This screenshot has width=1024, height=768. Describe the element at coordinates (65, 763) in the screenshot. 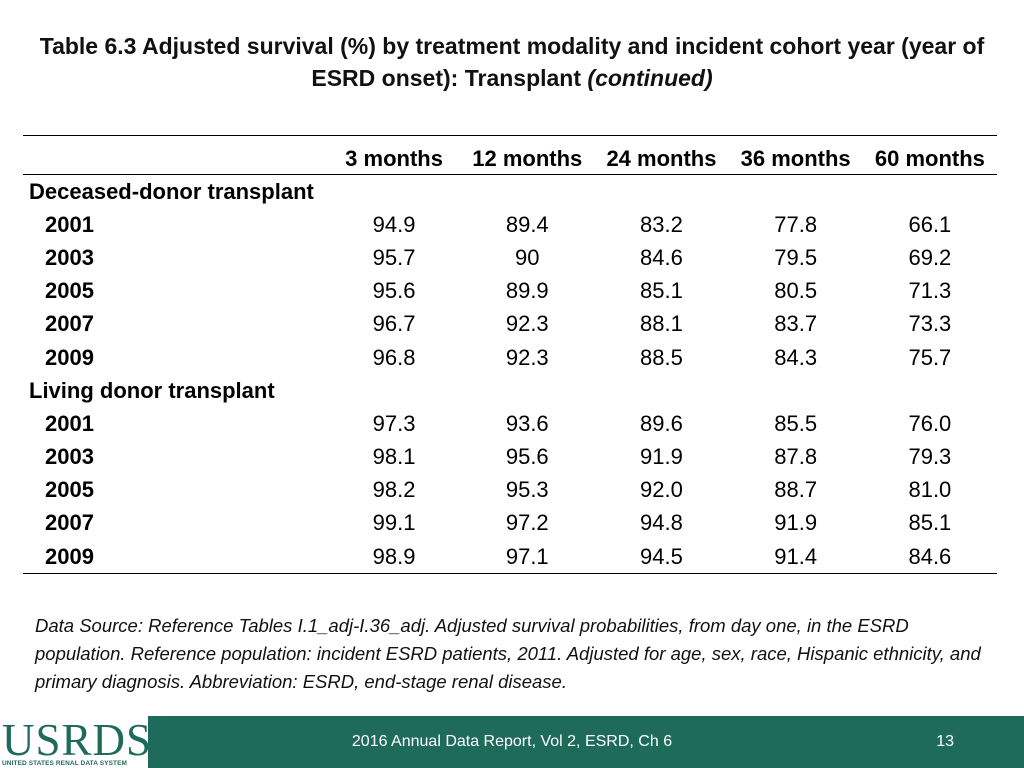

I see `logo-subtitle: UNITED STATES RENAL DATA SYSTEM` at that location.